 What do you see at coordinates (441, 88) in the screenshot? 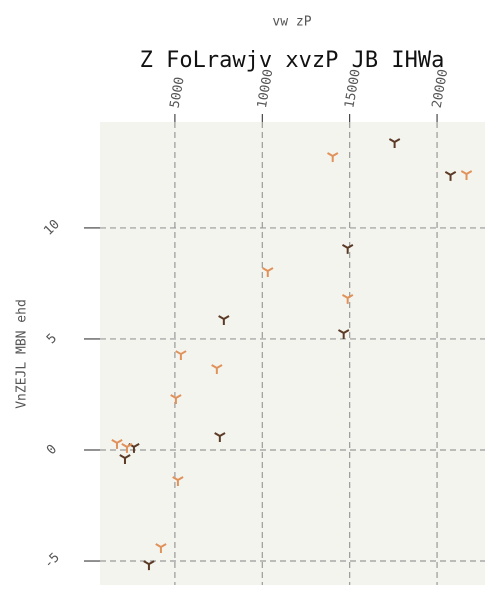
I see `x-tick-label: 20000` at bounding box center [441, 88].